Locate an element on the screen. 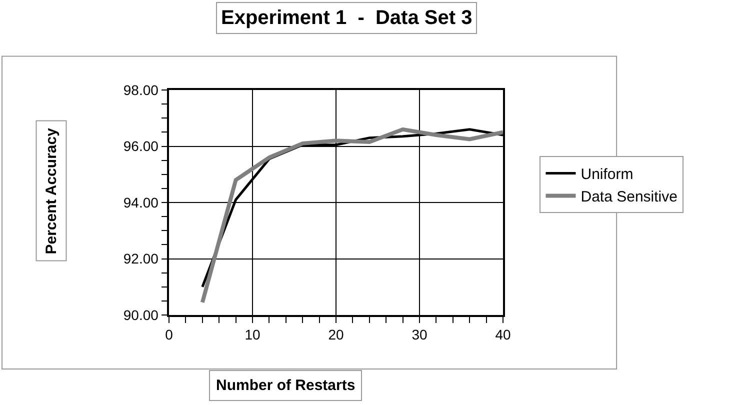 The width and height of the screenshot is (740, 405). x-tick-label: 0 is located at coordinates (169, 334).